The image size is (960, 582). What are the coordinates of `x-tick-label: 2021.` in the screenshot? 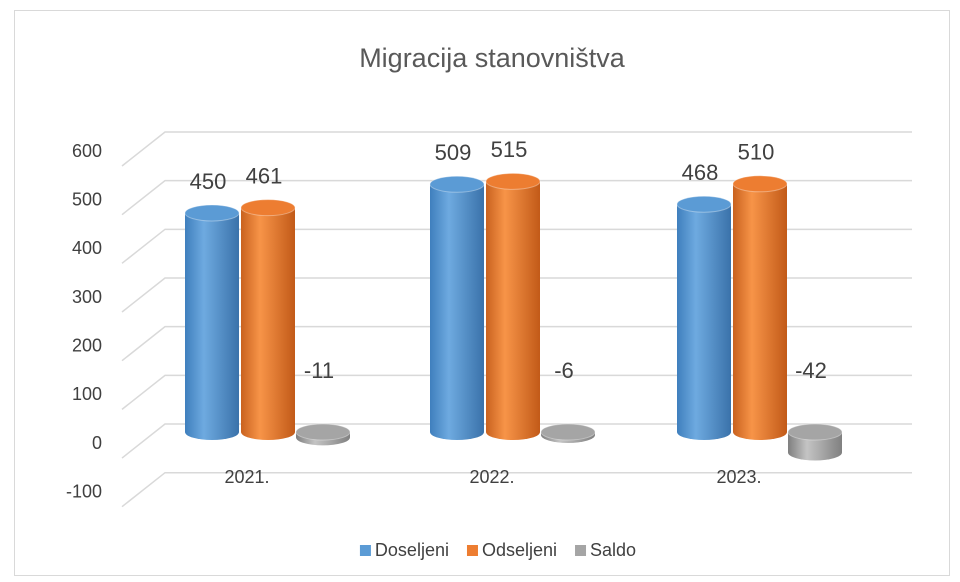 It's located at (246, 477).